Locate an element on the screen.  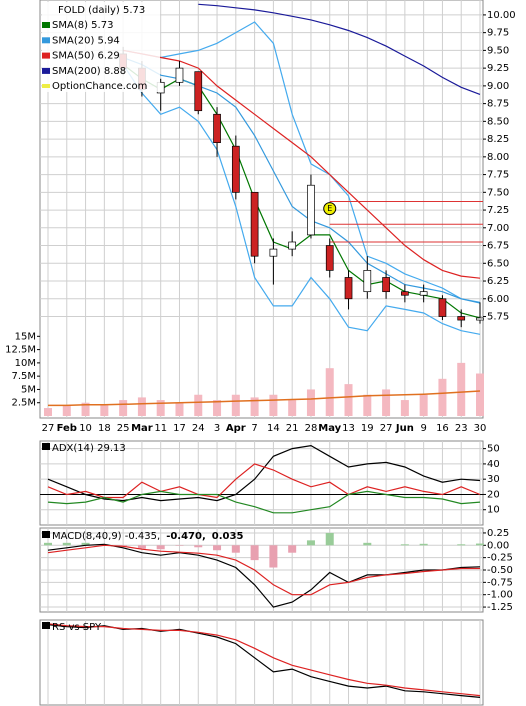
x-tick-label: May is located at coordinates (329, 428).